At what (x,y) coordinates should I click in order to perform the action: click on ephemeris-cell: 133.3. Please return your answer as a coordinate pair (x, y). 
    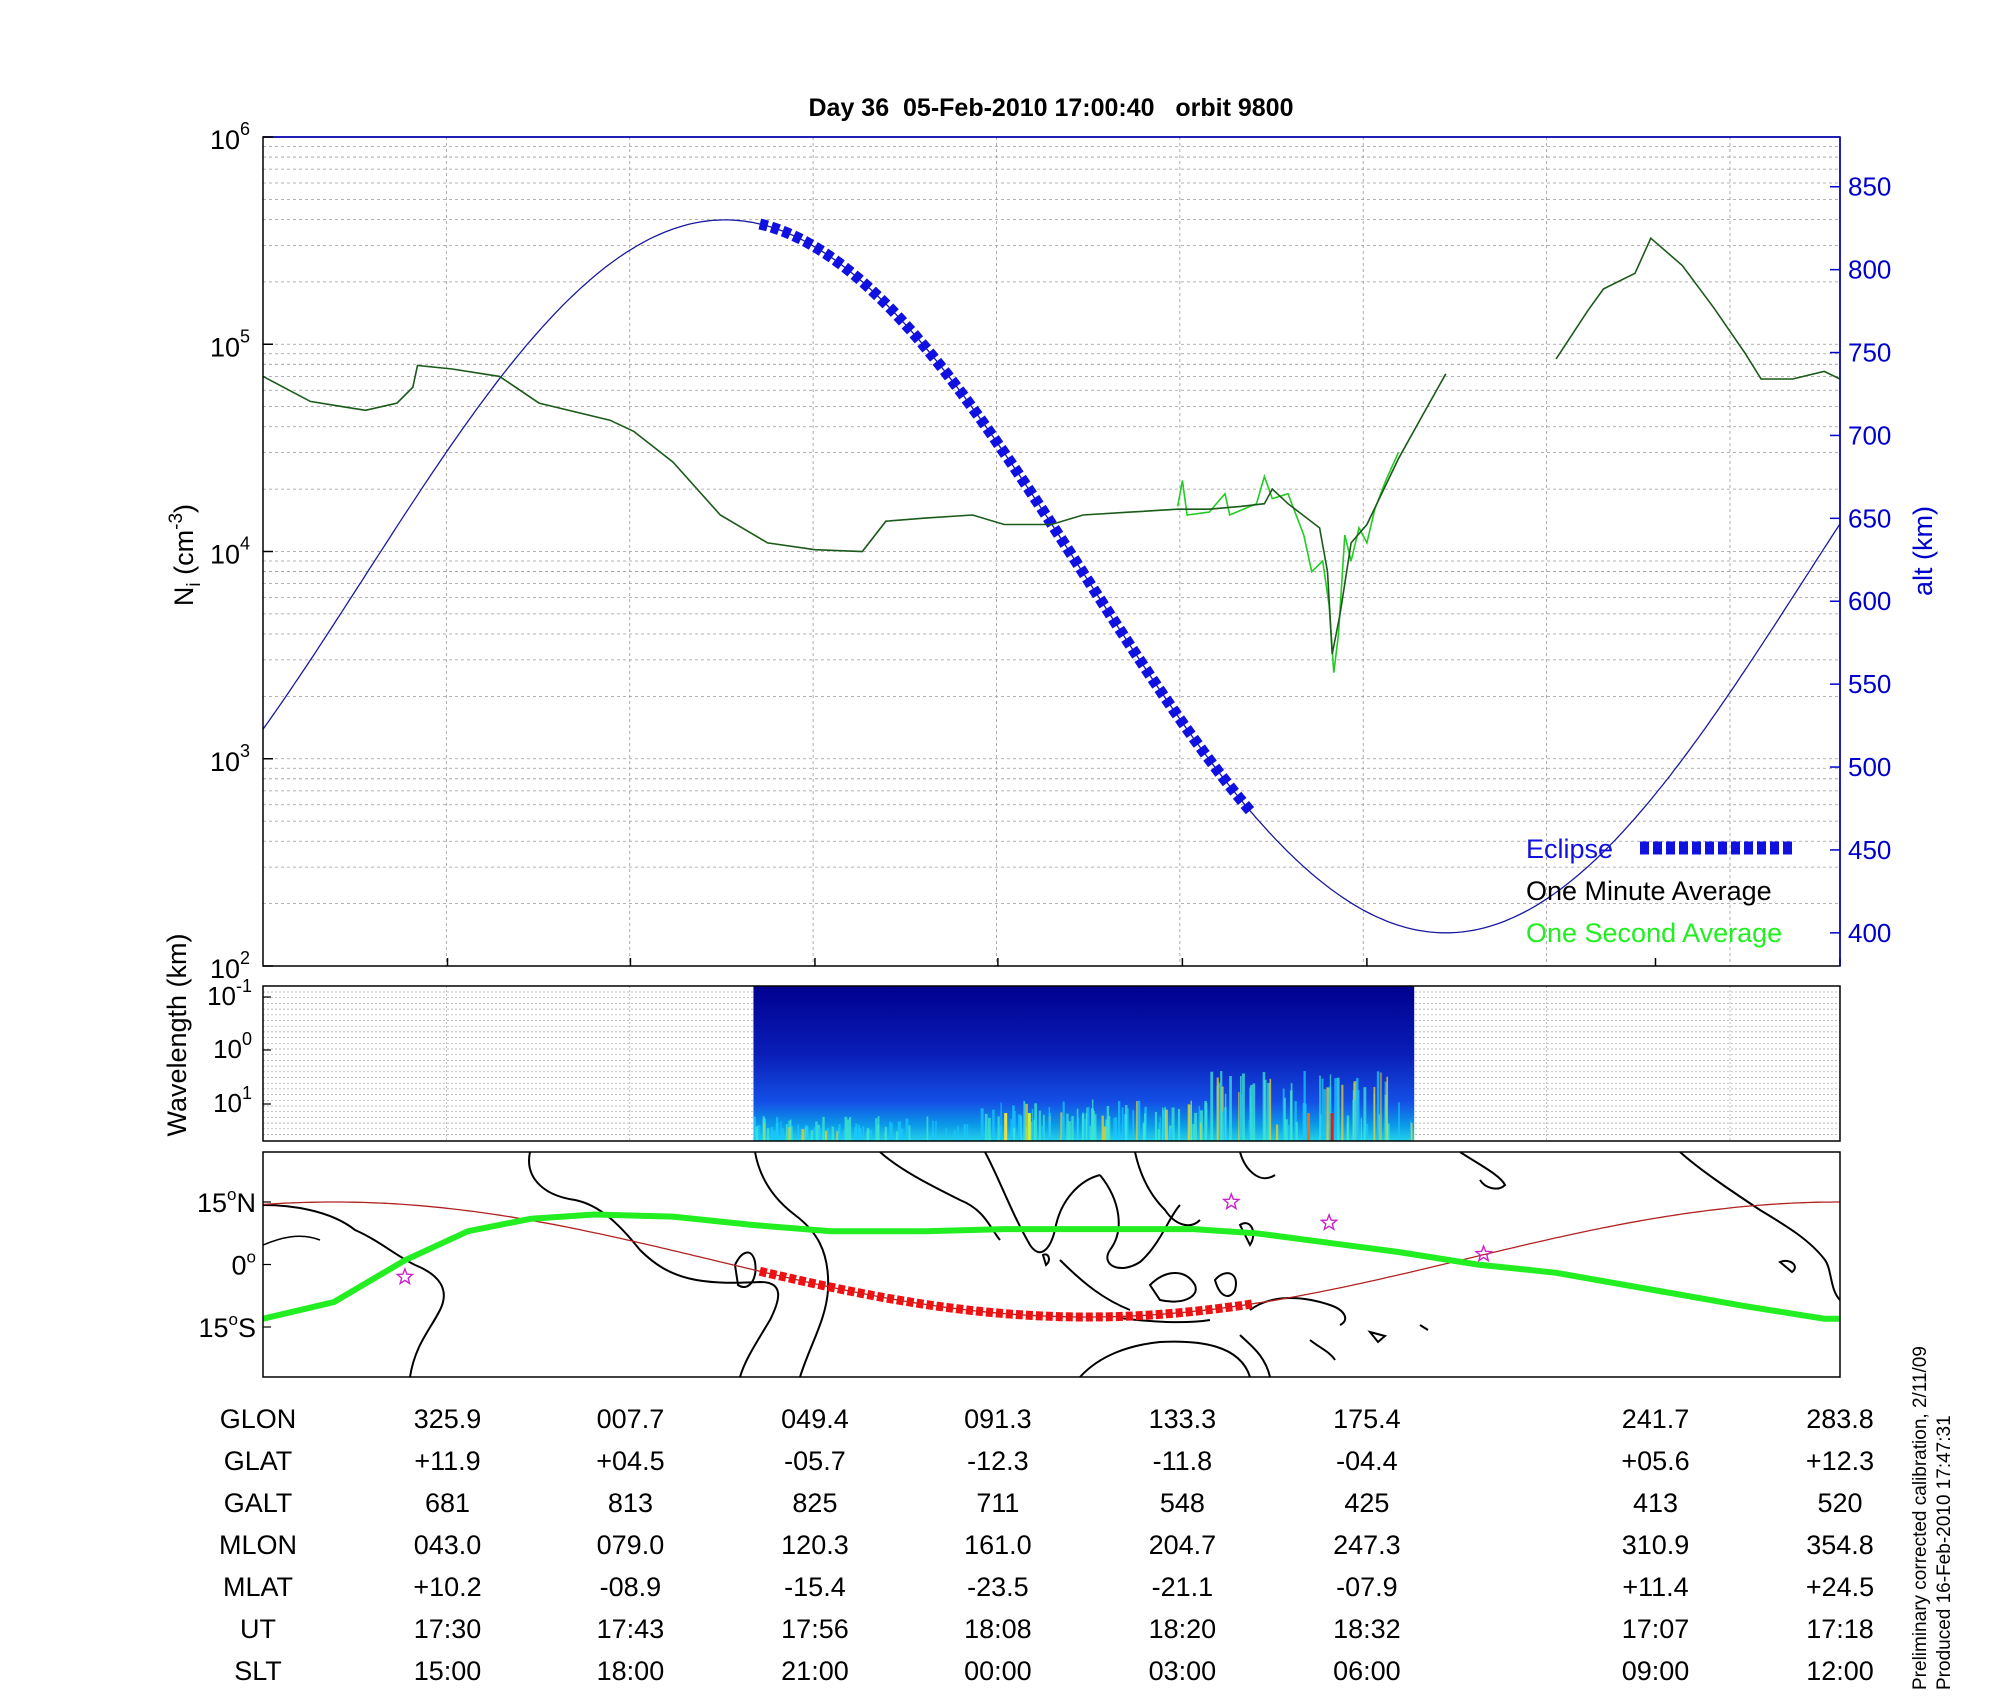
    Looking at the image, I should click on (1183, 1419).